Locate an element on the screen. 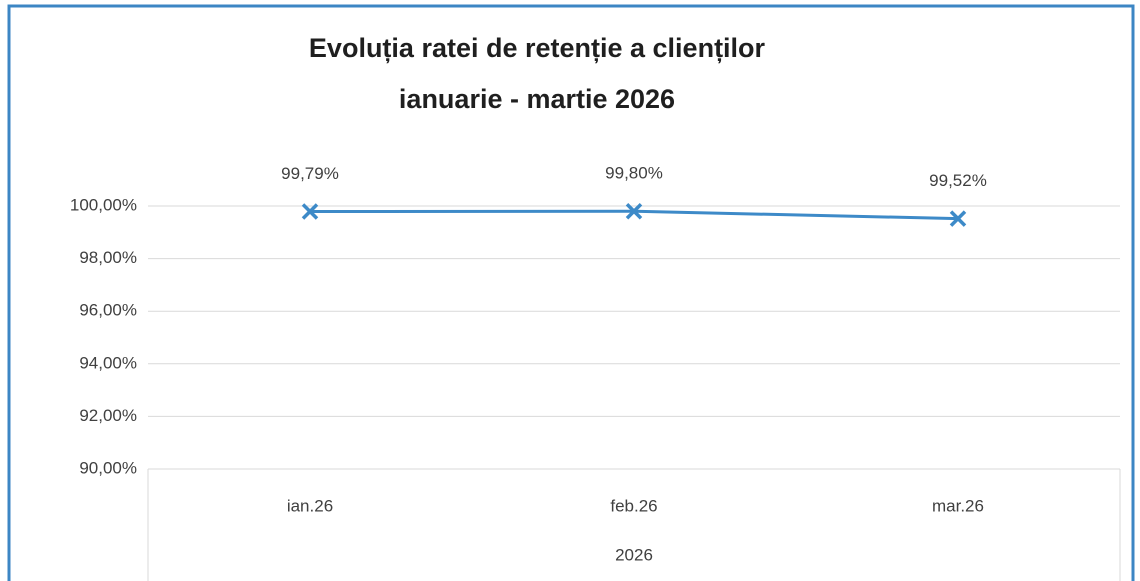  y-tick-label: 92,00% is located at coordinates (108, 415).